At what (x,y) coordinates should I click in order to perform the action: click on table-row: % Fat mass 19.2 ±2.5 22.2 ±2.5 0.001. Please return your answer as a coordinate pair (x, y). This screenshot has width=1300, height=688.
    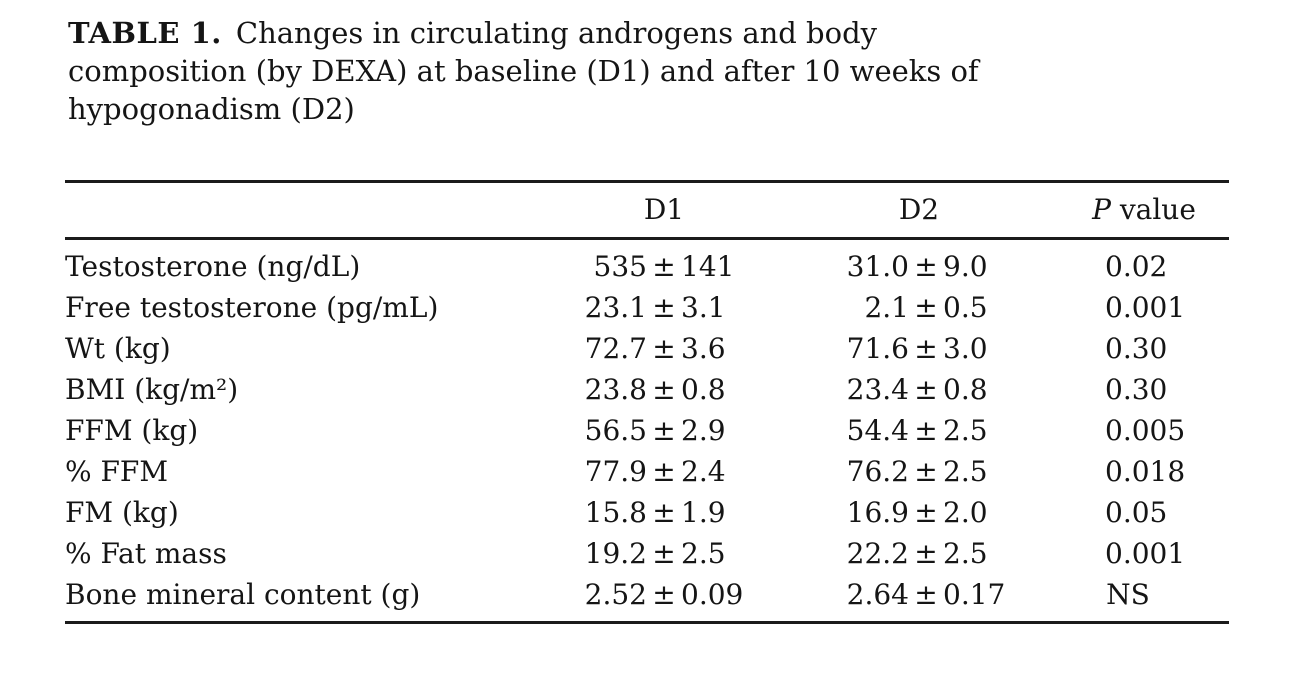
    Looking at the image, I should click on (647, 553).